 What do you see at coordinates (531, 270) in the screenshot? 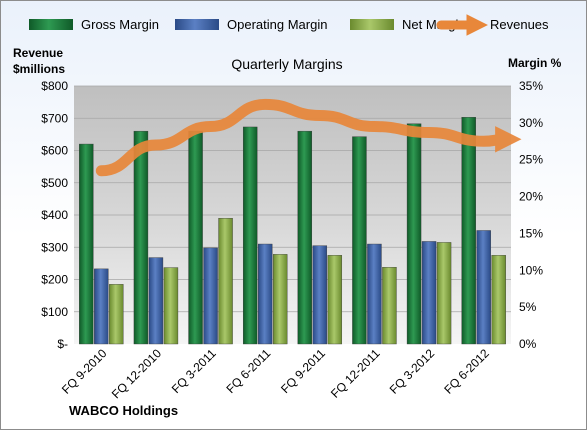
I see `right-tick-label: 10%` at bounding box center [531, 270].